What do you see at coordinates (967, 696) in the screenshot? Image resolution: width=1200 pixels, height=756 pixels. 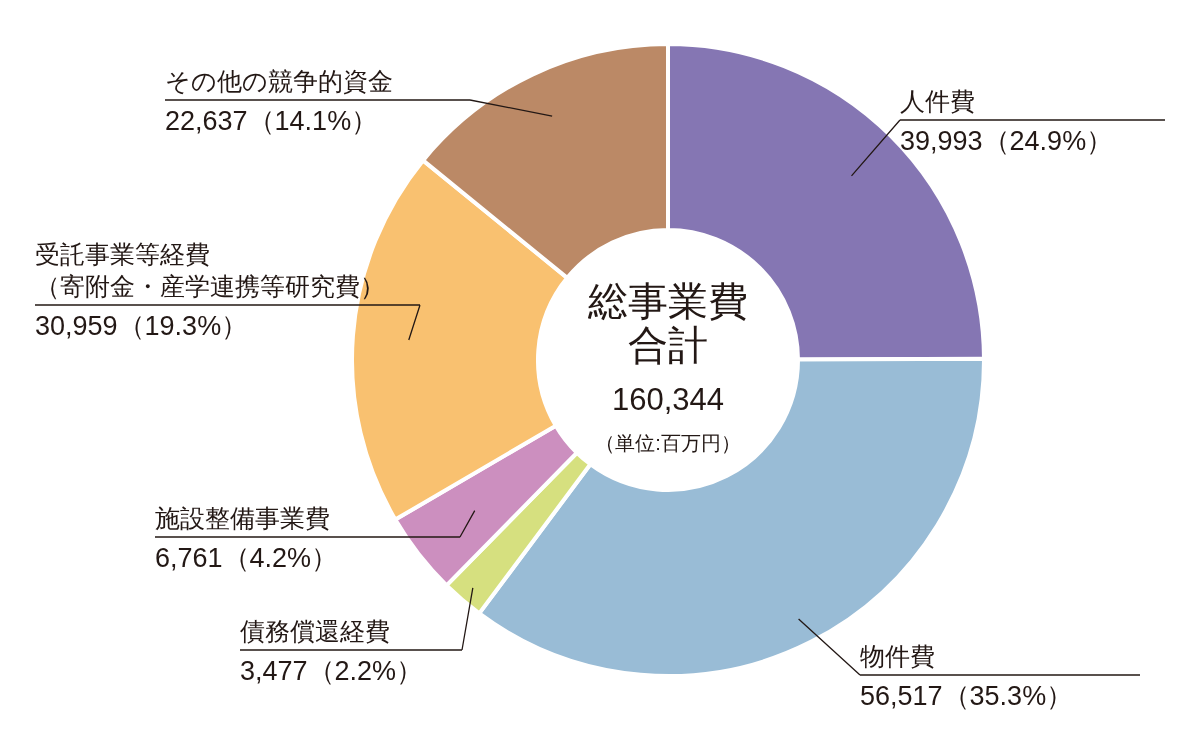 I see `data-label: 56,517（35.3%）` at bounding box center [967, 696].